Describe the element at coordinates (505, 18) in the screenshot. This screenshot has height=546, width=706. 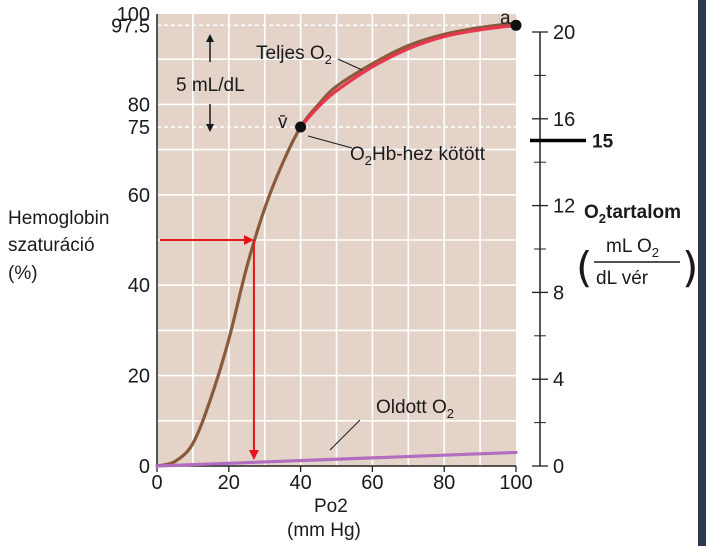
I see `point-a-label: a` at that location.